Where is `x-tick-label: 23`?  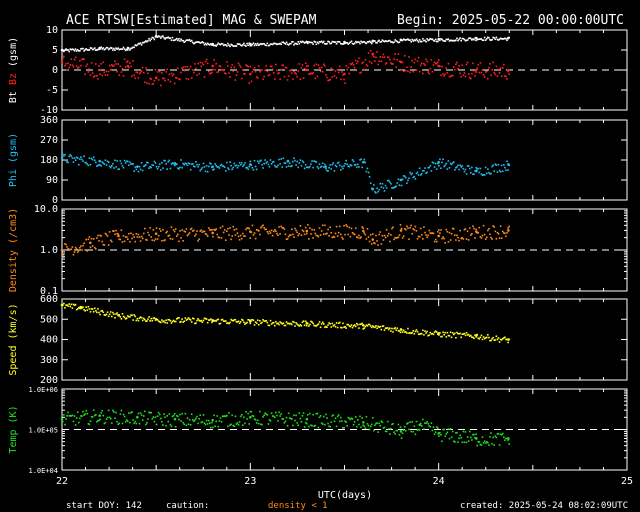 x-tick-label: 23 is located at coordinates (250, 481).